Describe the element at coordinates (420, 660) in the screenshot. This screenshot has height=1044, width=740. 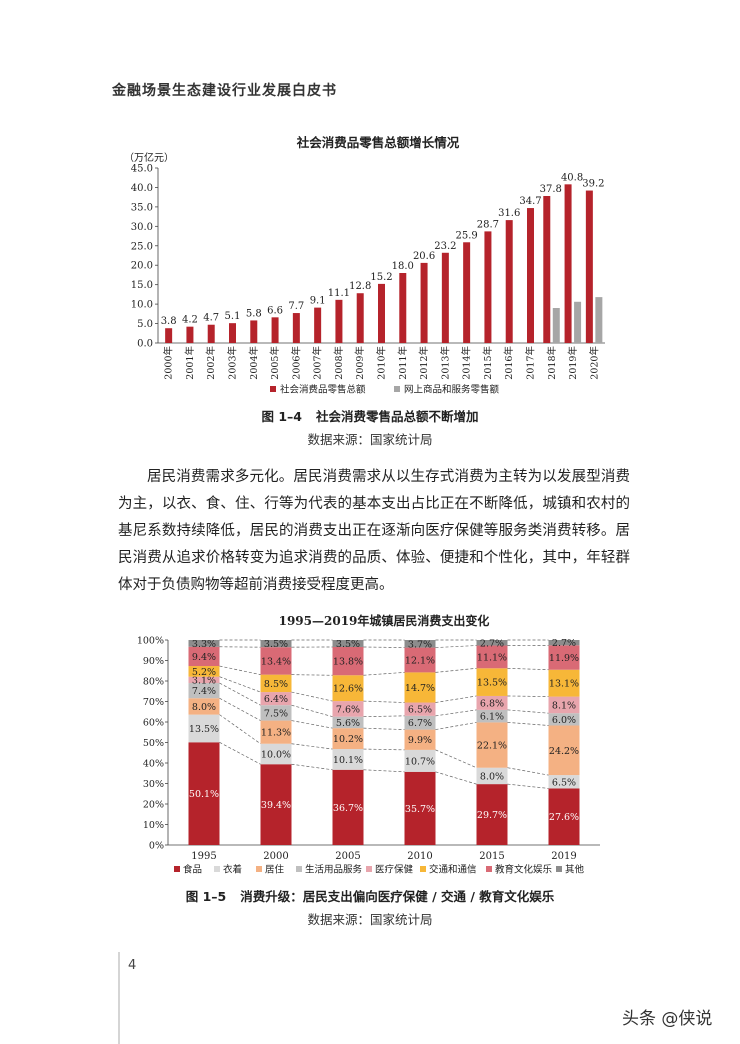
I see `chart2-data-label: 12.1%` at that location.